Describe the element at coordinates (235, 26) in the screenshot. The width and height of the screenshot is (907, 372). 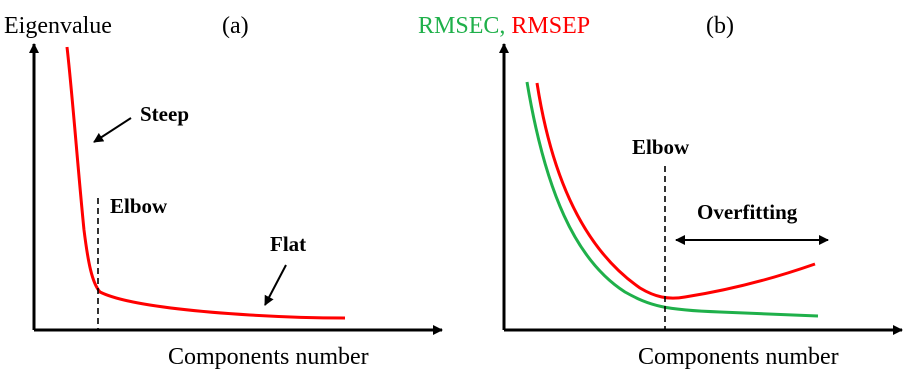
I see `panel-a-label: (a)` at that location.